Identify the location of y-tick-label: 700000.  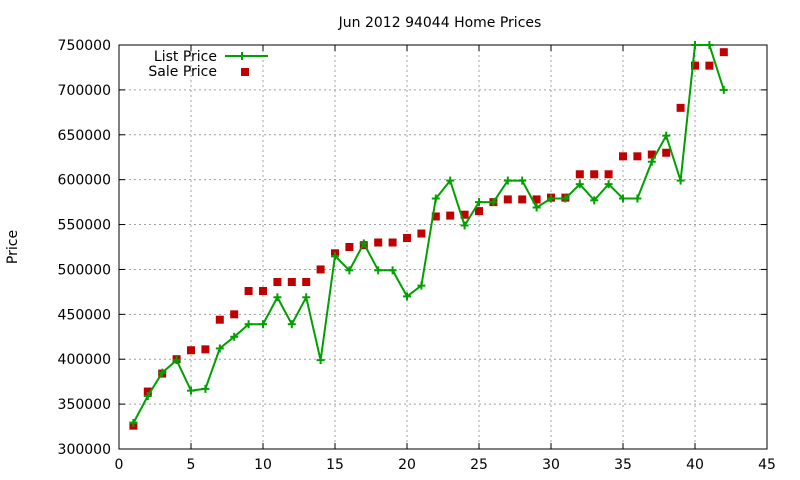
(84, 91).